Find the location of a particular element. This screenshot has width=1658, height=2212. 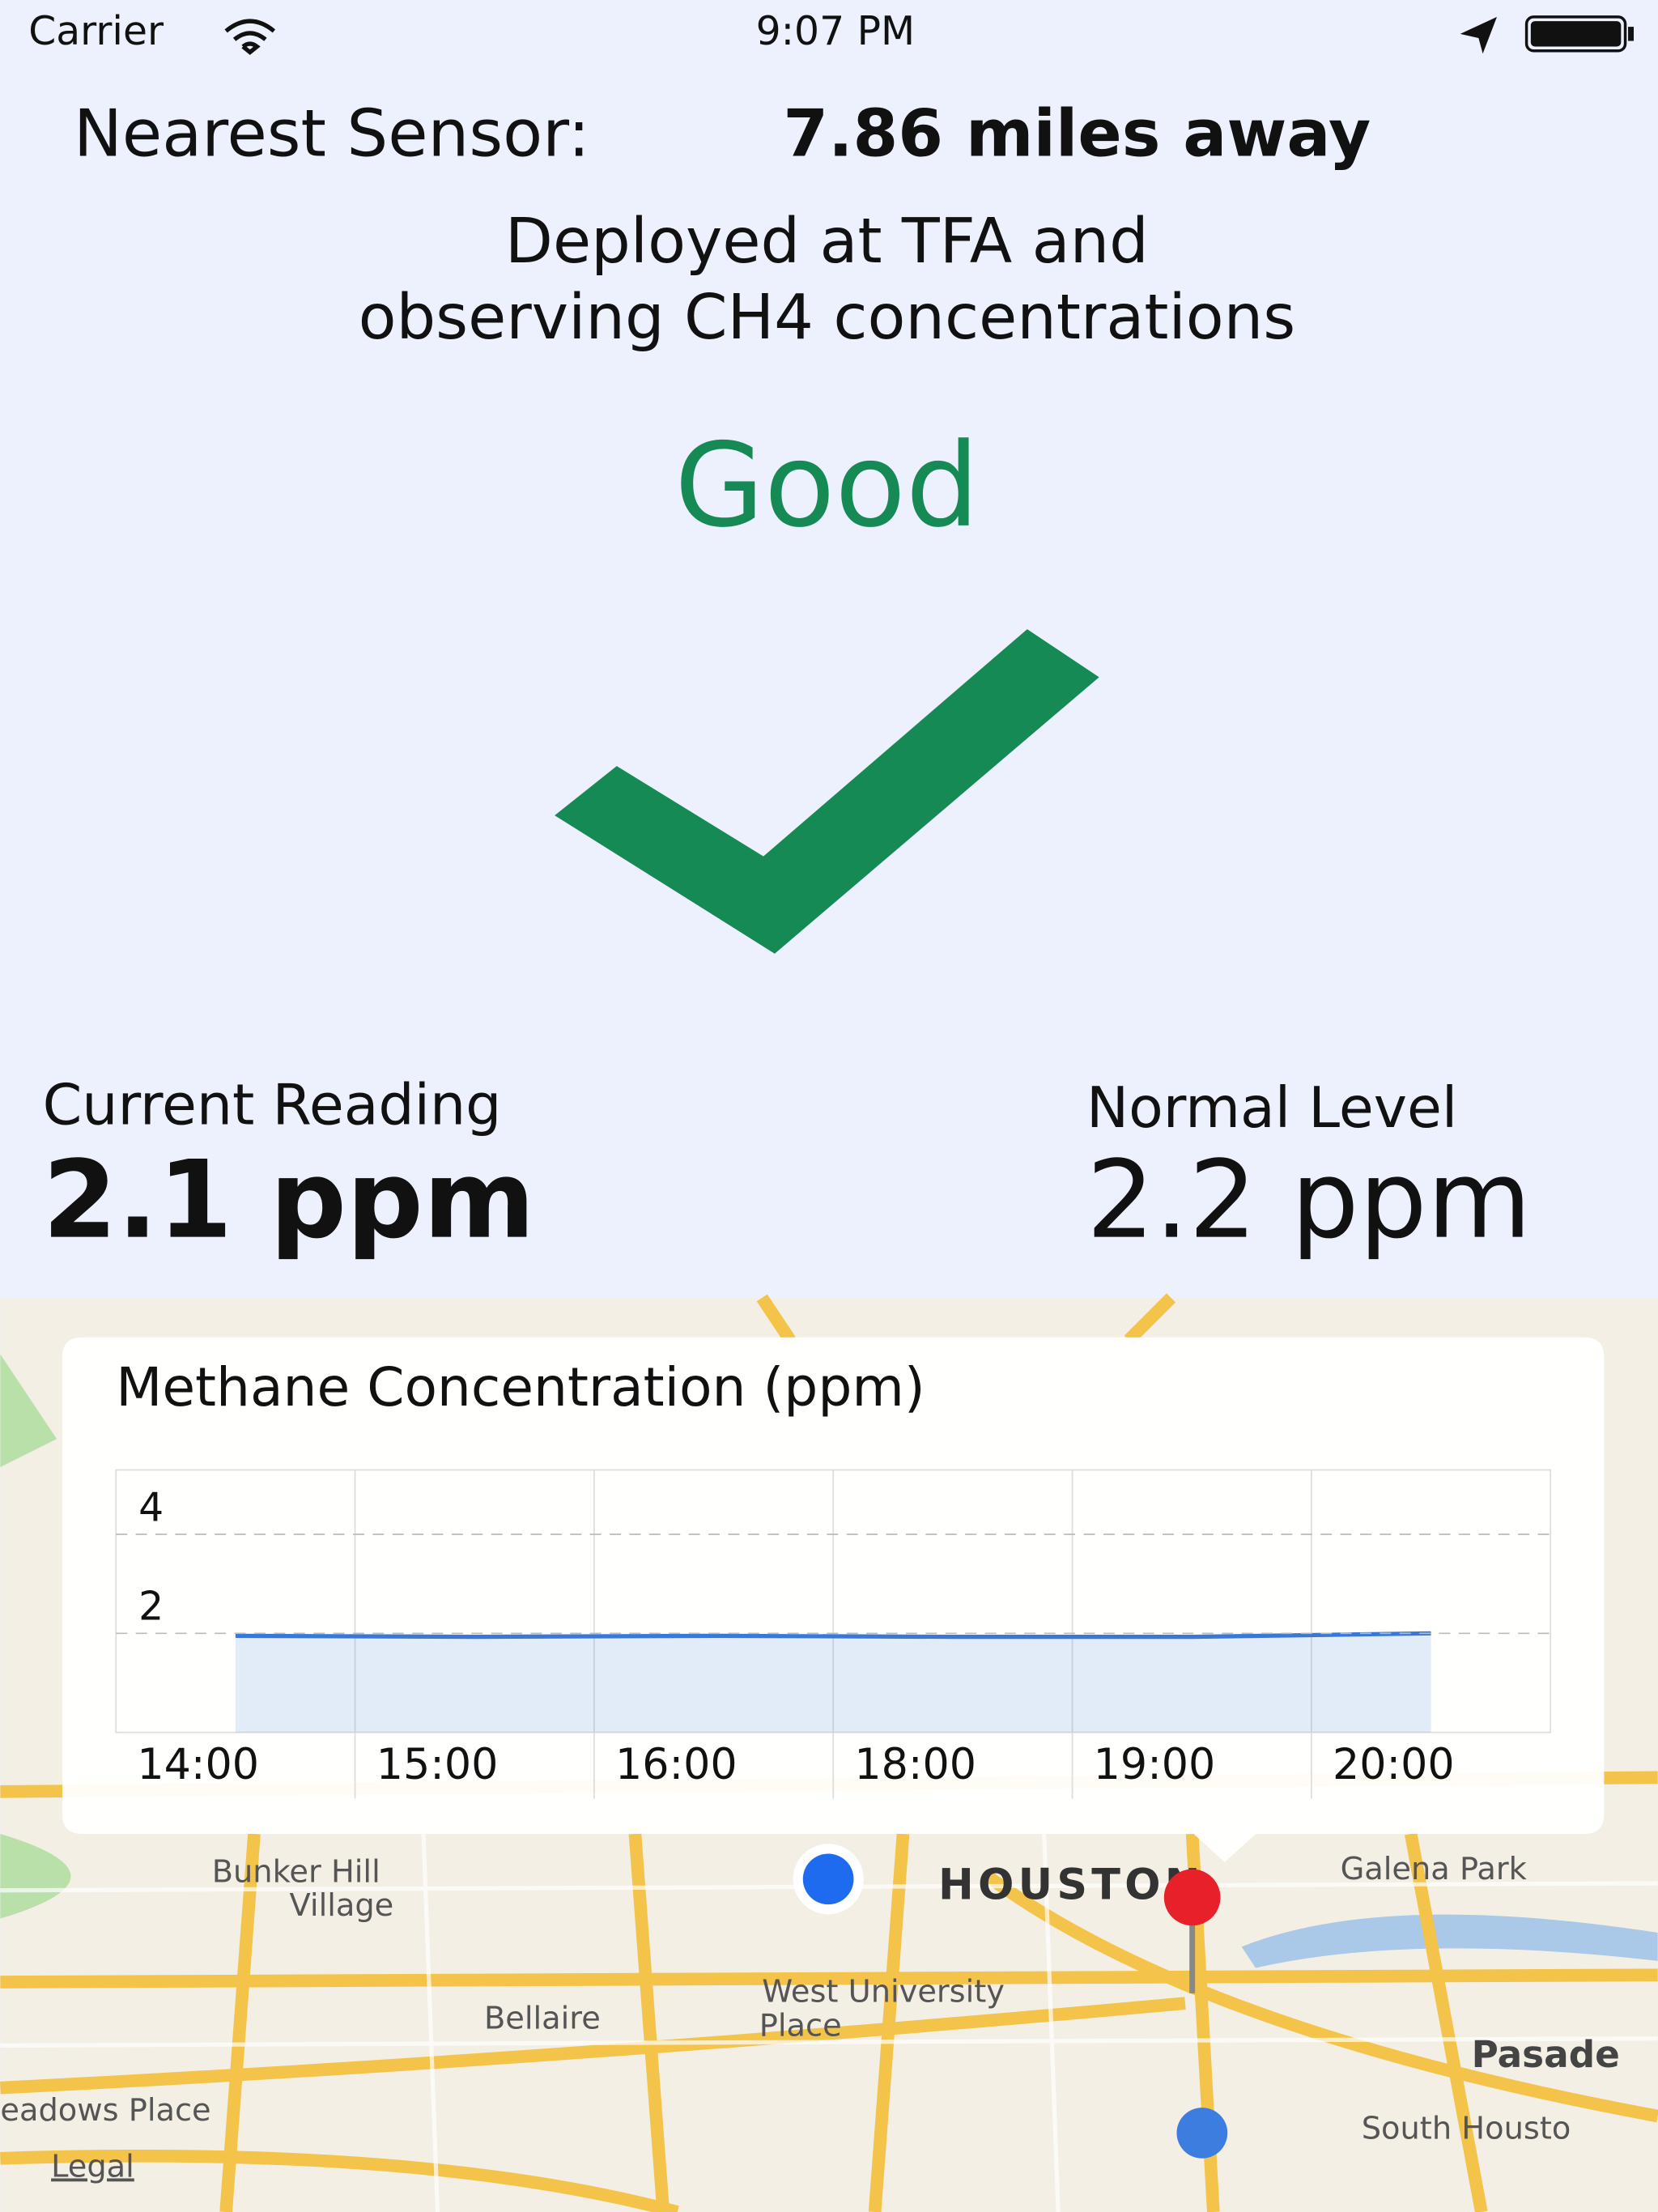

map-label: Galena Park is located at coordinates (1434, 1869).